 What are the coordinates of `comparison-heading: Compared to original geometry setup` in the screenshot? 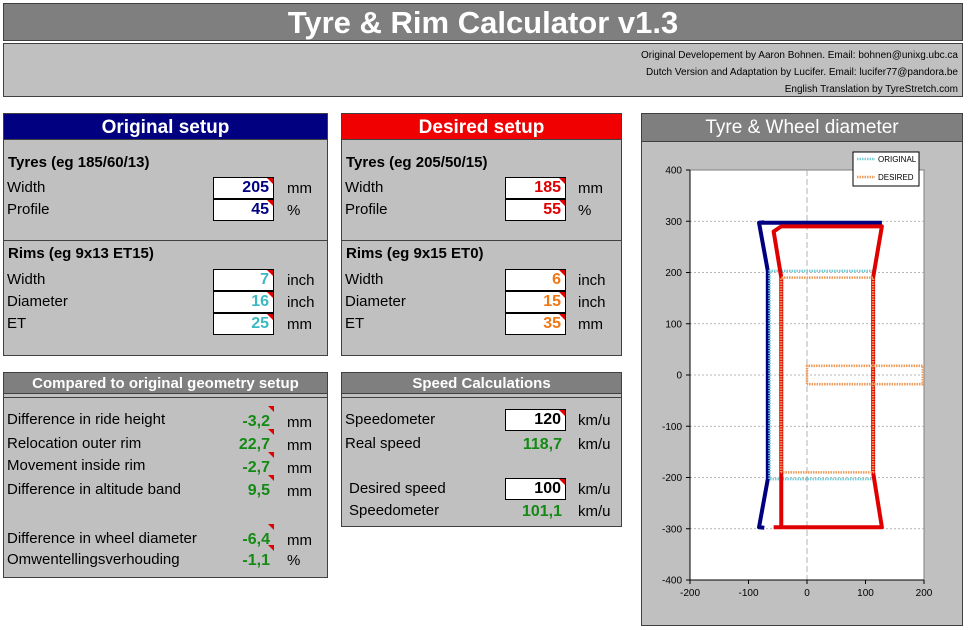 It's located at (165, 383).